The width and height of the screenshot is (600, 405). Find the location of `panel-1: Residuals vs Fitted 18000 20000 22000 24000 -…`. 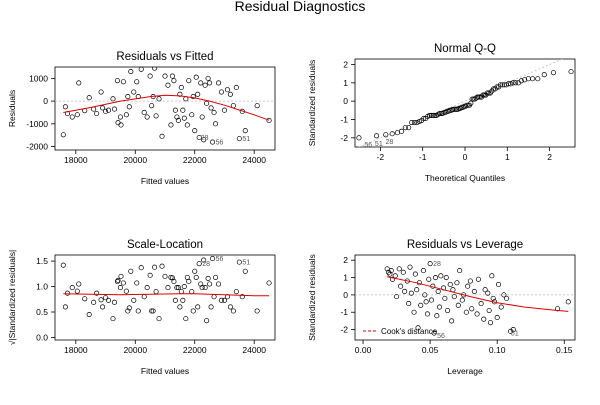

panel-1: Residuals vs Fitted 18000 20000 22000 24000 -… is located at coordinates (141, 118).